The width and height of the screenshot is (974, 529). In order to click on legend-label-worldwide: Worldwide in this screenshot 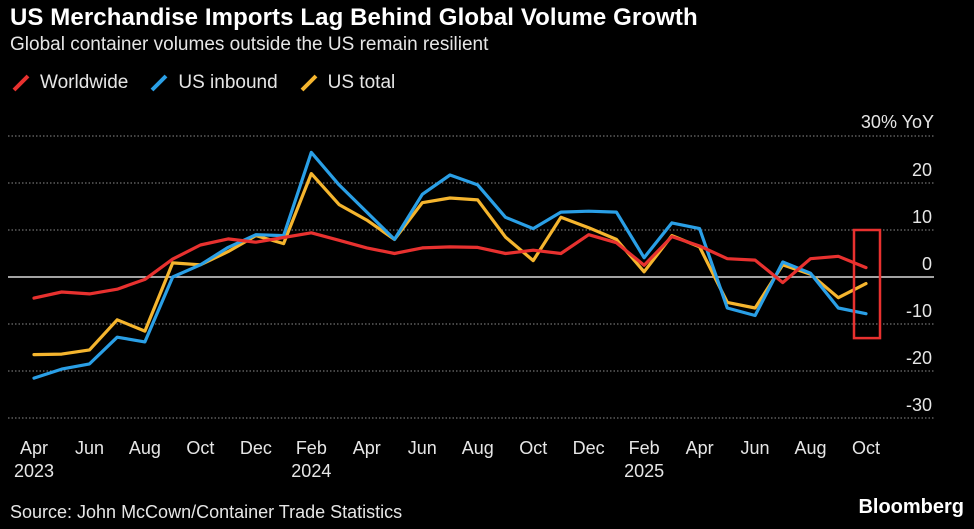, I will do `click(84, 82)`.